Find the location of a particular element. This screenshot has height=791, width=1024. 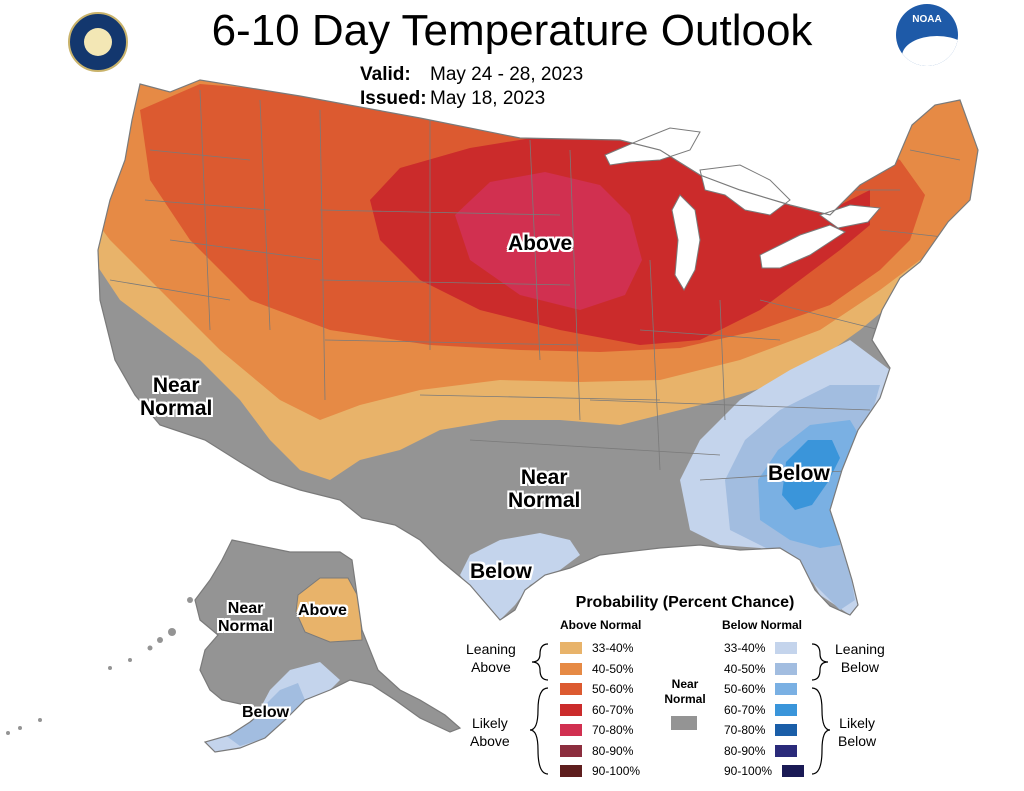

legend-below-row: 80-90% is located at coordinates (761, 750).